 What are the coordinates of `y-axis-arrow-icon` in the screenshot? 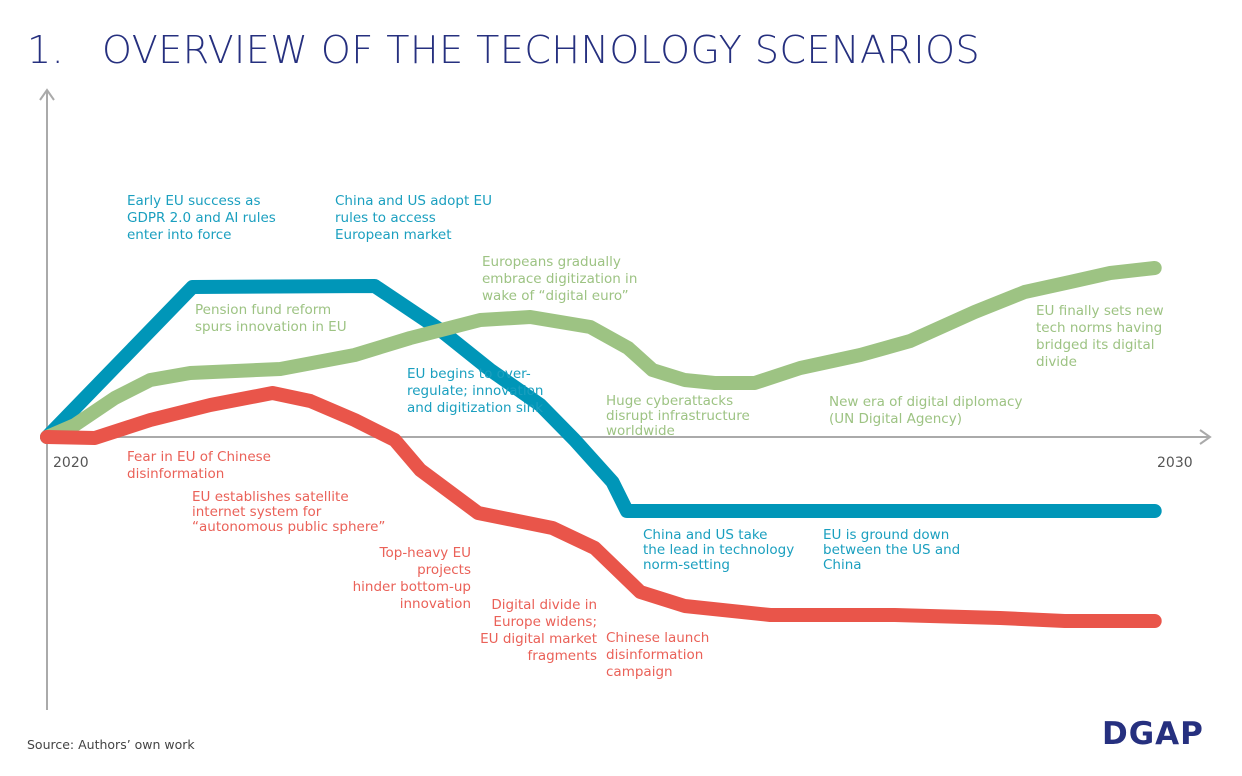 It's located at (47, 94).